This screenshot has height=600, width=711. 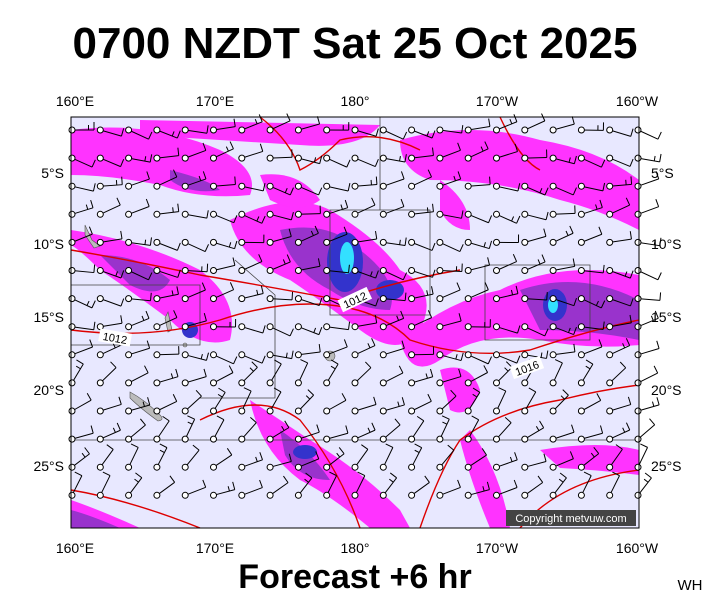 I want to click on credit: WH, so click(x=690, y=585).